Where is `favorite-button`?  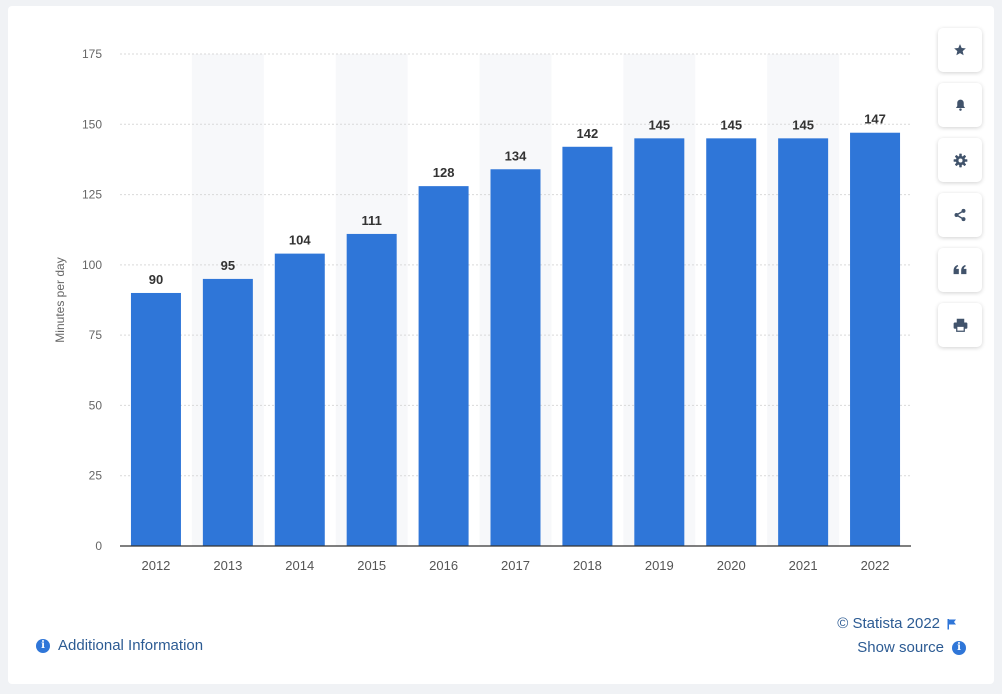 favorite-button is located at coordinates (960, 50).